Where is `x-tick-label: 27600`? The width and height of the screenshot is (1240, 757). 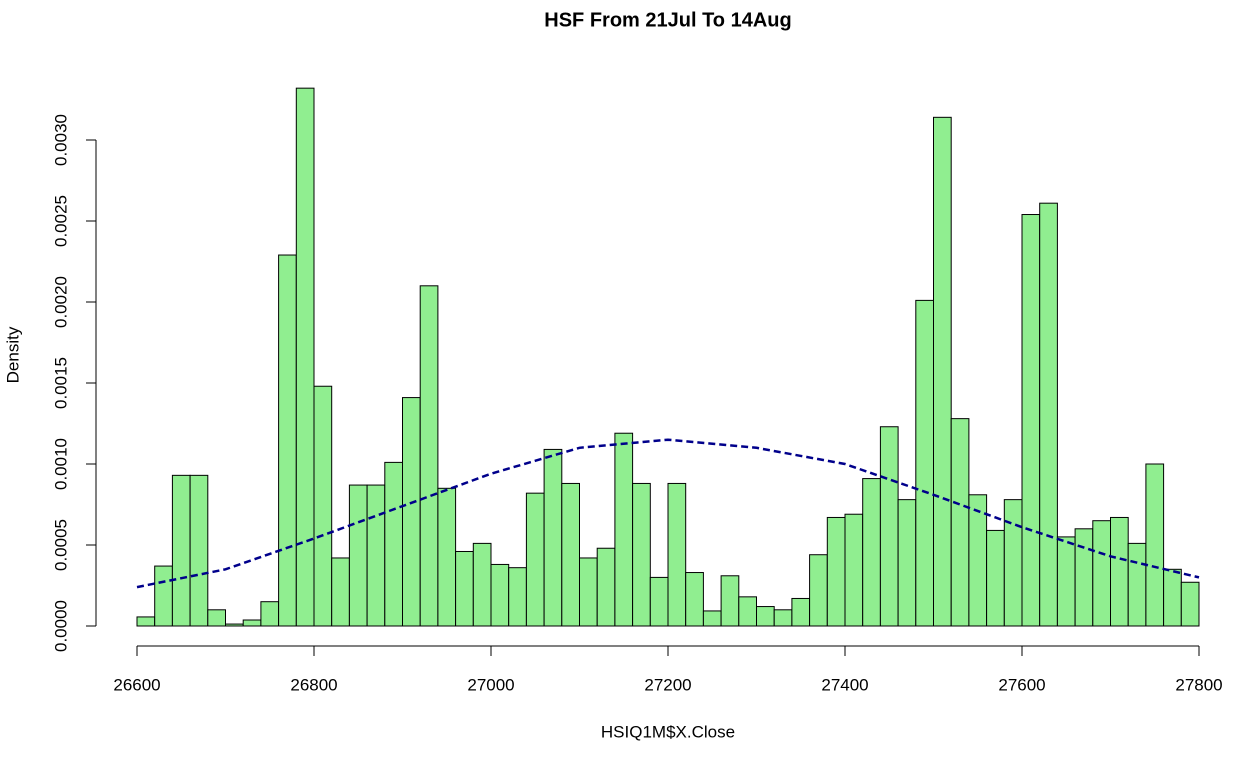
x-tick-label: 27600 is located at coordinates (1021, 684).